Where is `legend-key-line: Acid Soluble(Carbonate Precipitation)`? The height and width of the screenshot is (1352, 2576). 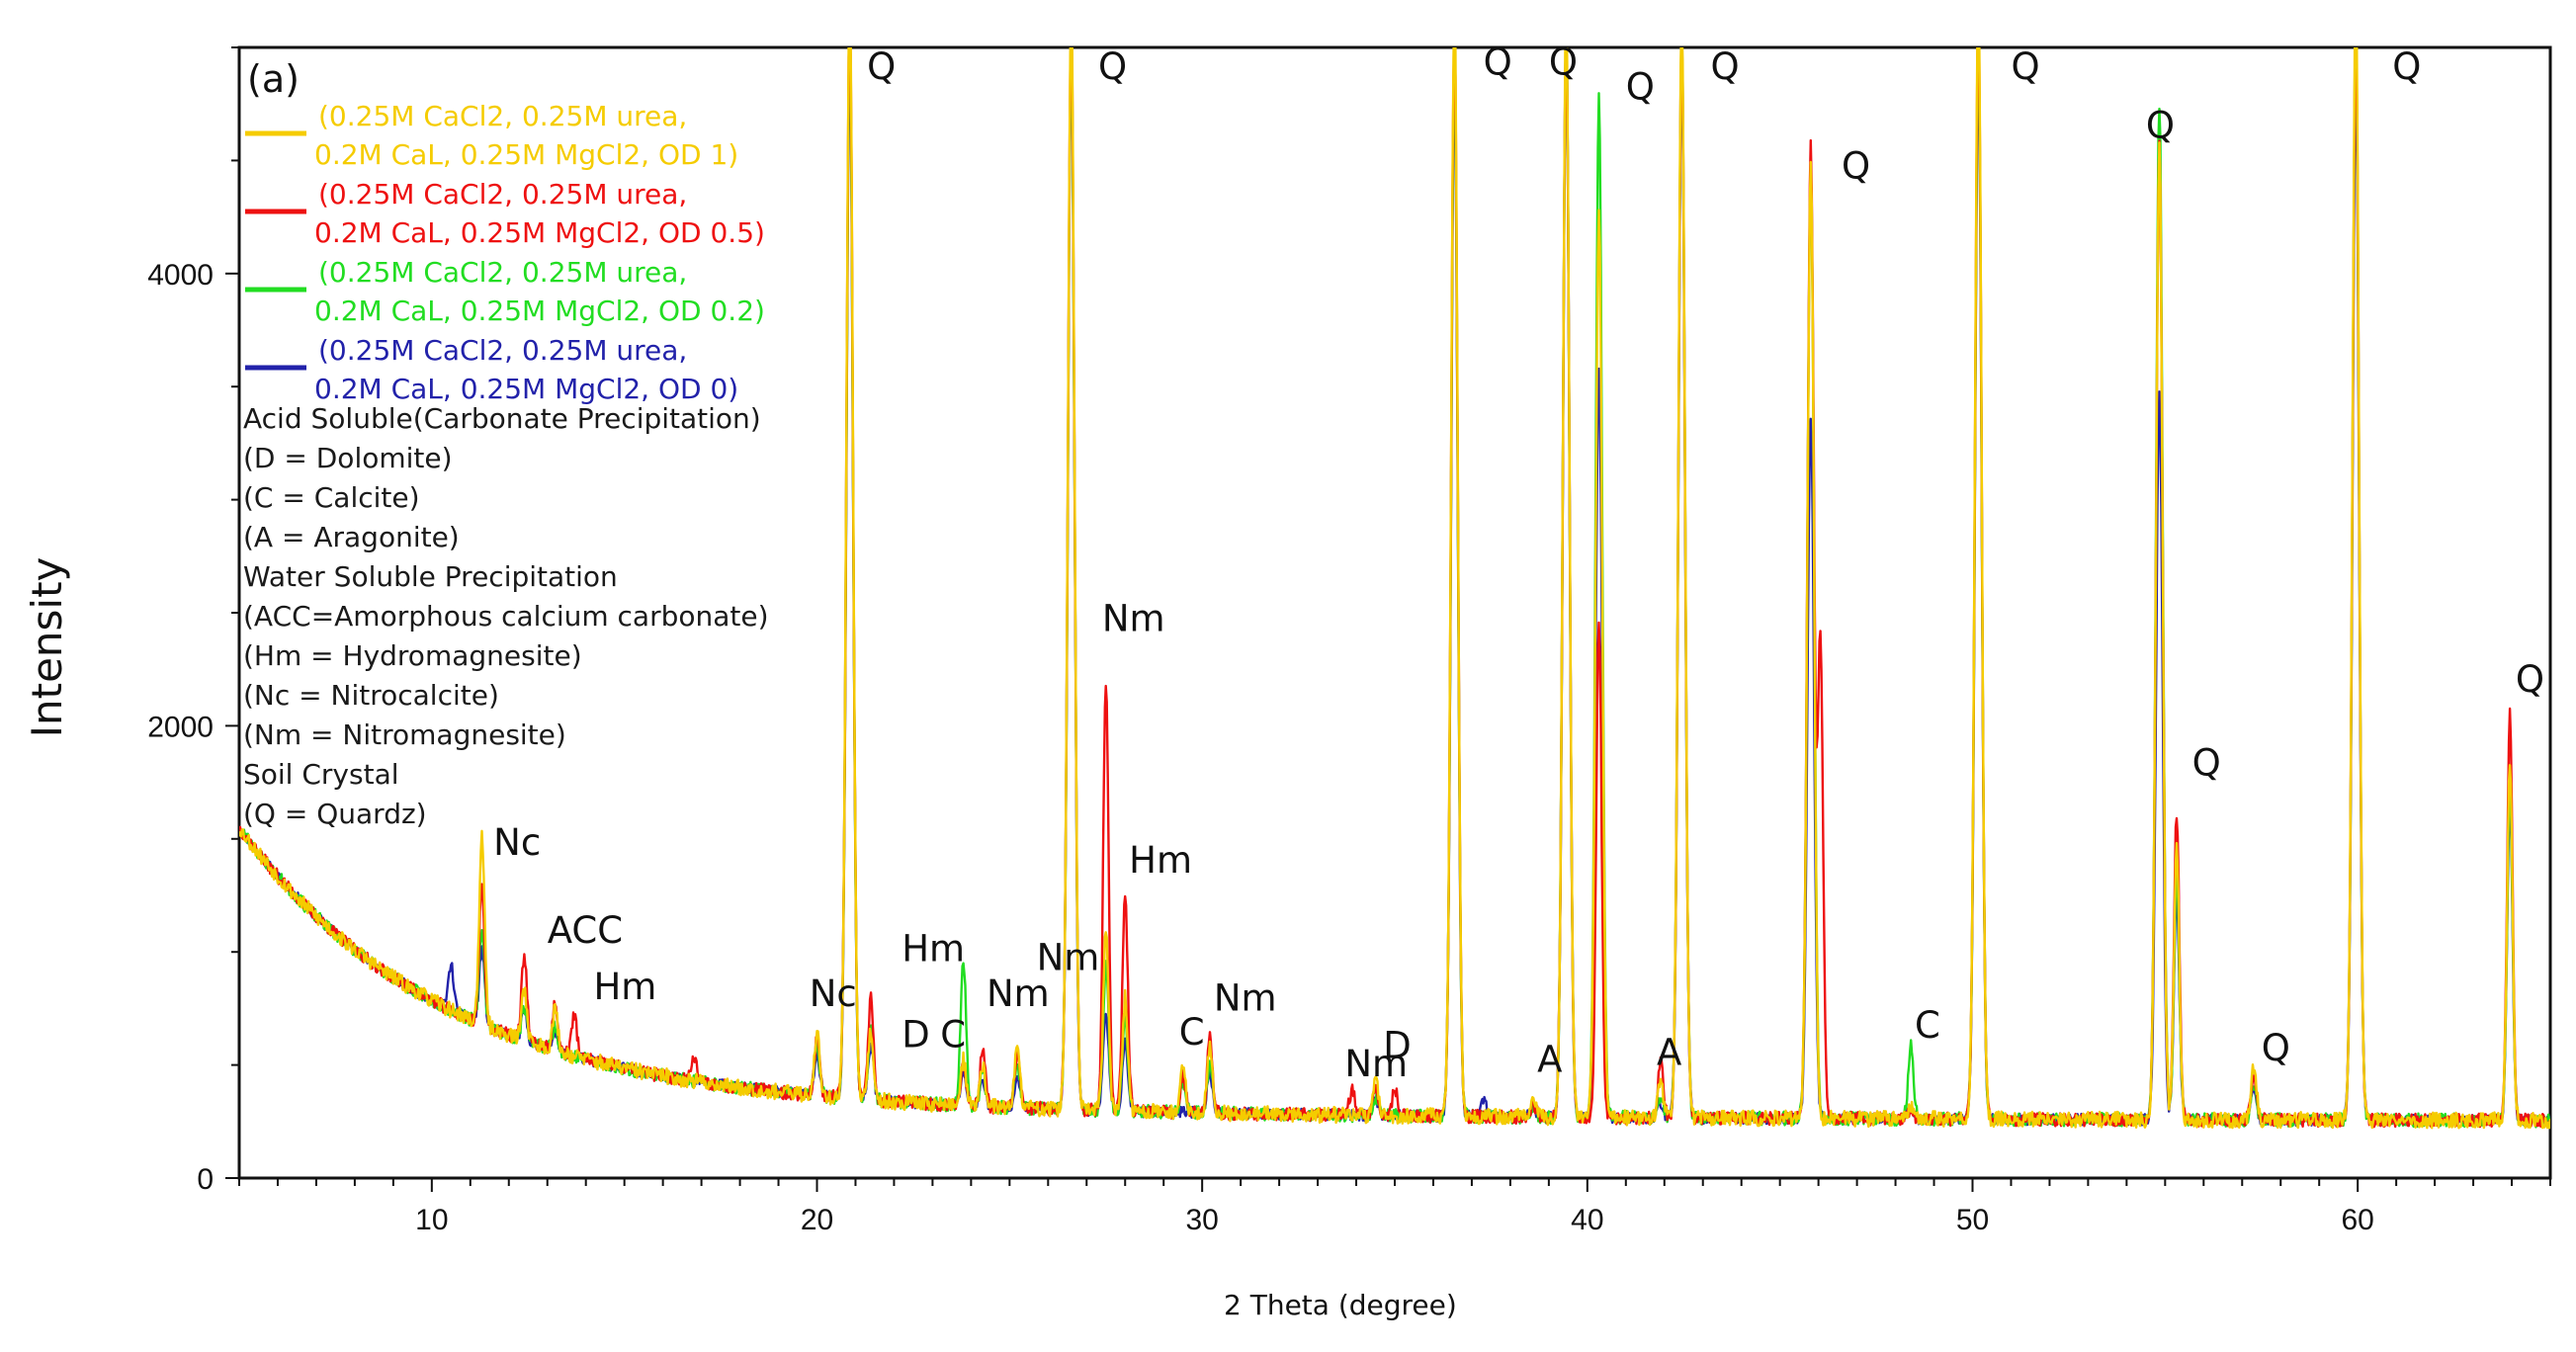 legend-key-line: Acid Soluble(Carbonate Precipitation) is located at coordinates (502, 418).